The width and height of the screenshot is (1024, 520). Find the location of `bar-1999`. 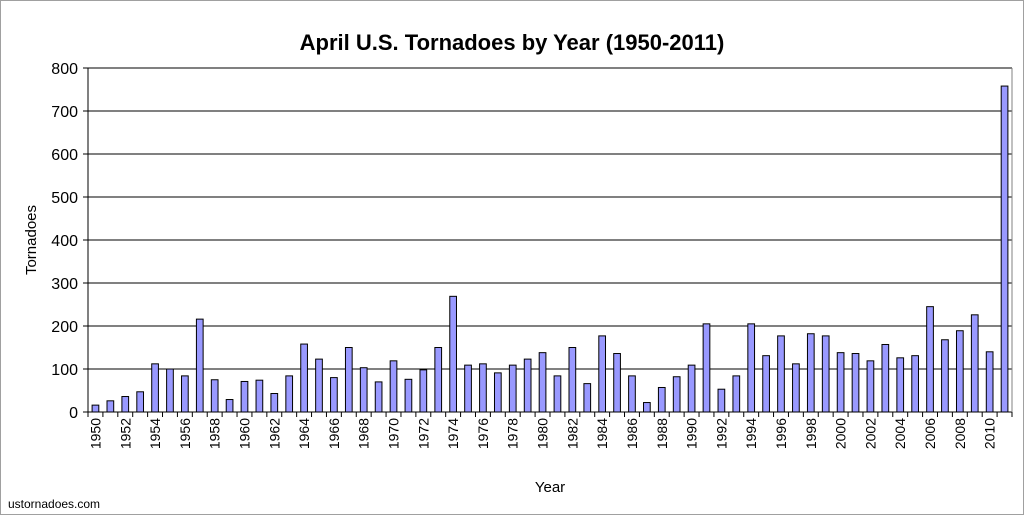

bar-1999 is located at coordinates (825, 374).